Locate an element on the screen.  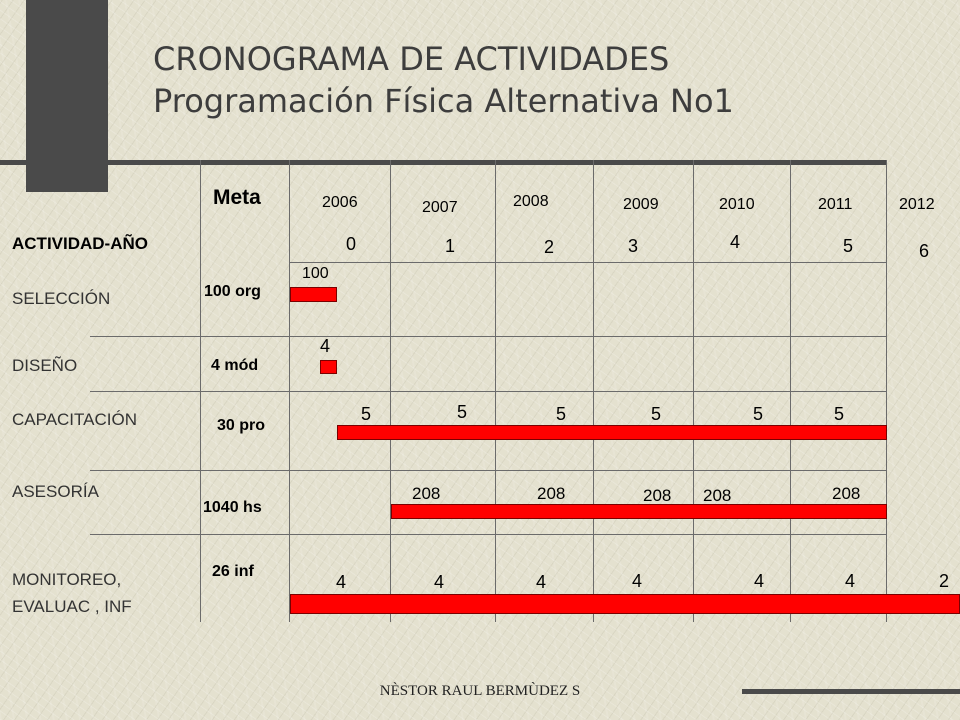
meta-value: 4 mód is located at coordinates (235, 365).